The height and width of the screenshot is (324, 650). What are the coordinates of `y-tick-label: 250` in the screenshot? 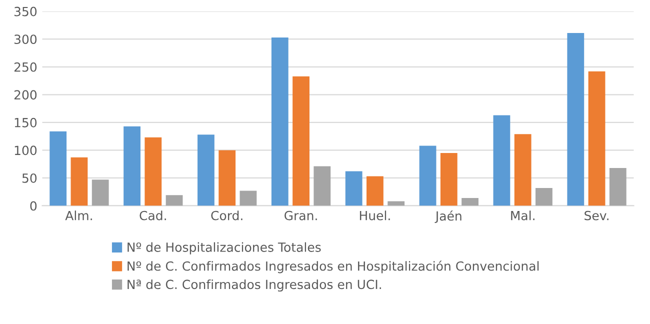 It's located at (25, 67).